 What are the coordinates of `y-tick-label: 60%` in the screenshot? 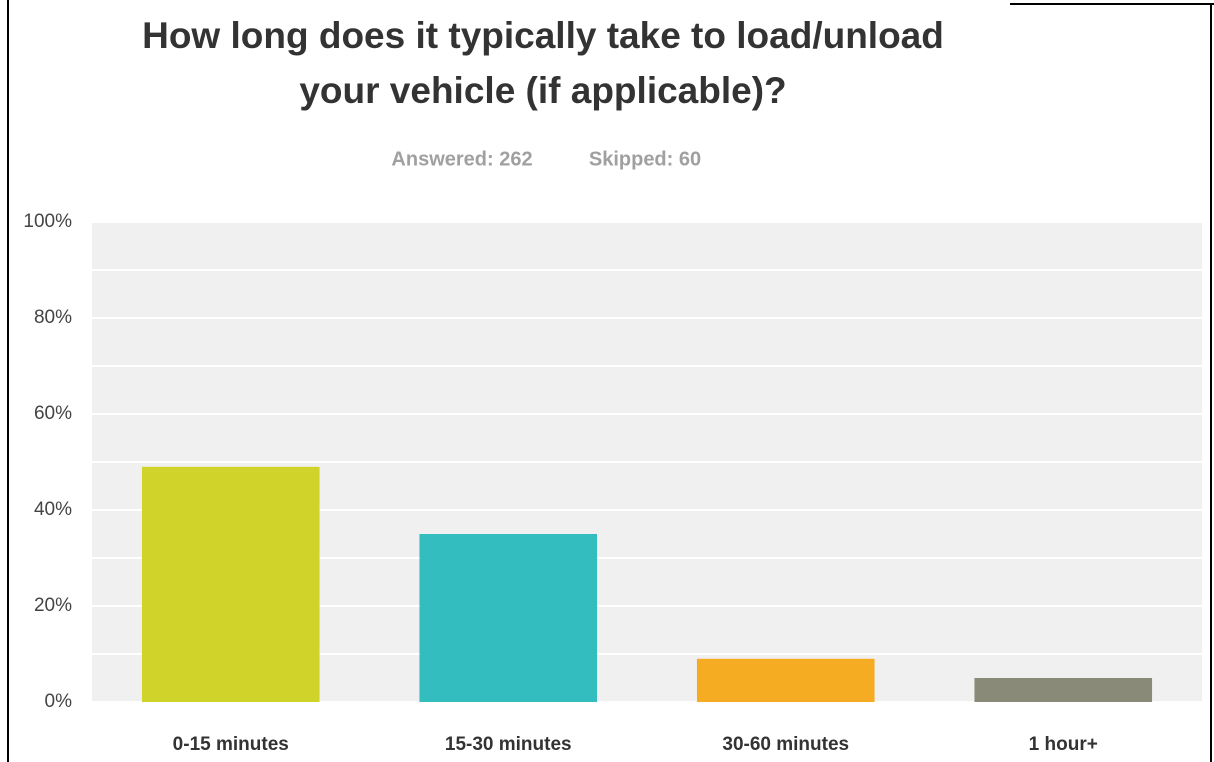 It's located at (53, 413).